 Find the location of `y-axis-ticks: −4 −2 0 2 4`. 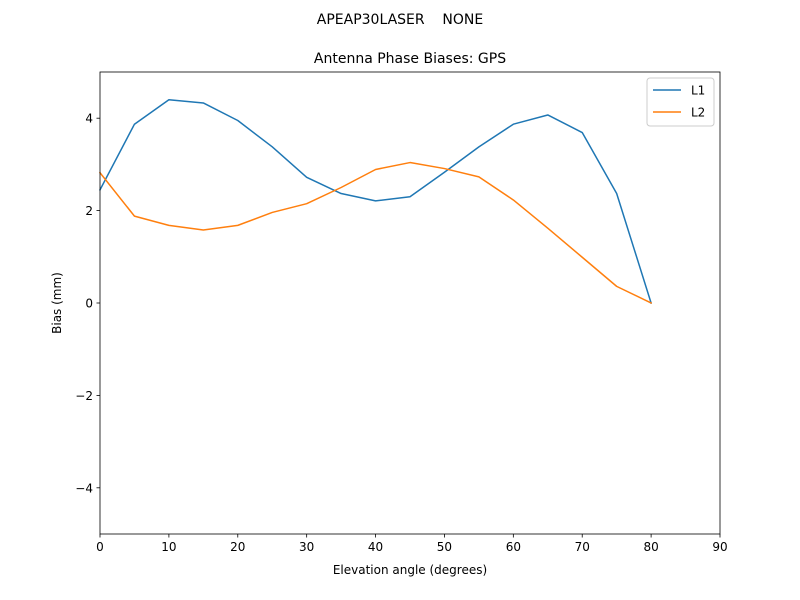

y-axis-ticks: −4 −2 0 2 4 is located at coordinates (87, 303).